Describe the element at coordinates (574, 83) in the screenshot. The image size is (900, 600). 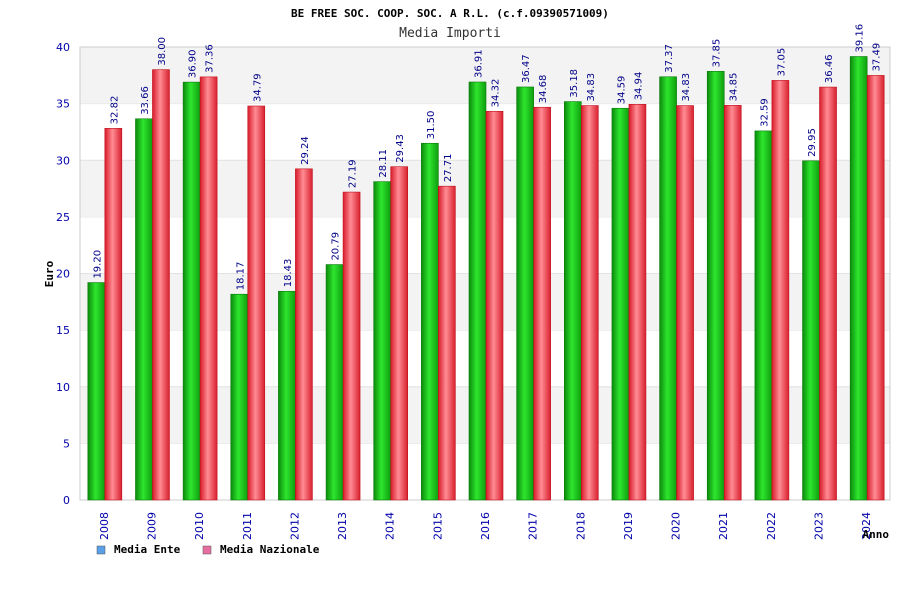
I see `value-label-media-ente: 35.18` at that location.